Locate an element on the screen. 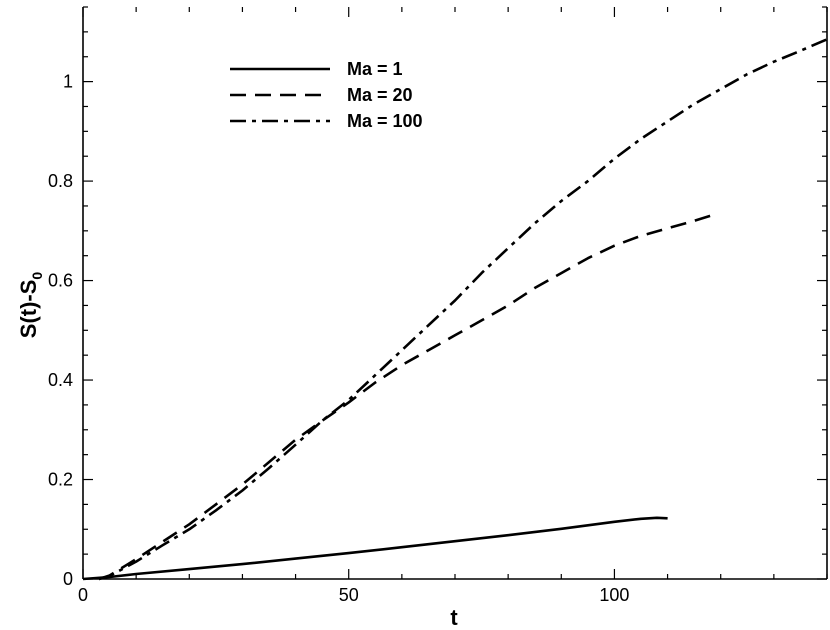  x-axis-title: t is located at coordinates (454, 617).